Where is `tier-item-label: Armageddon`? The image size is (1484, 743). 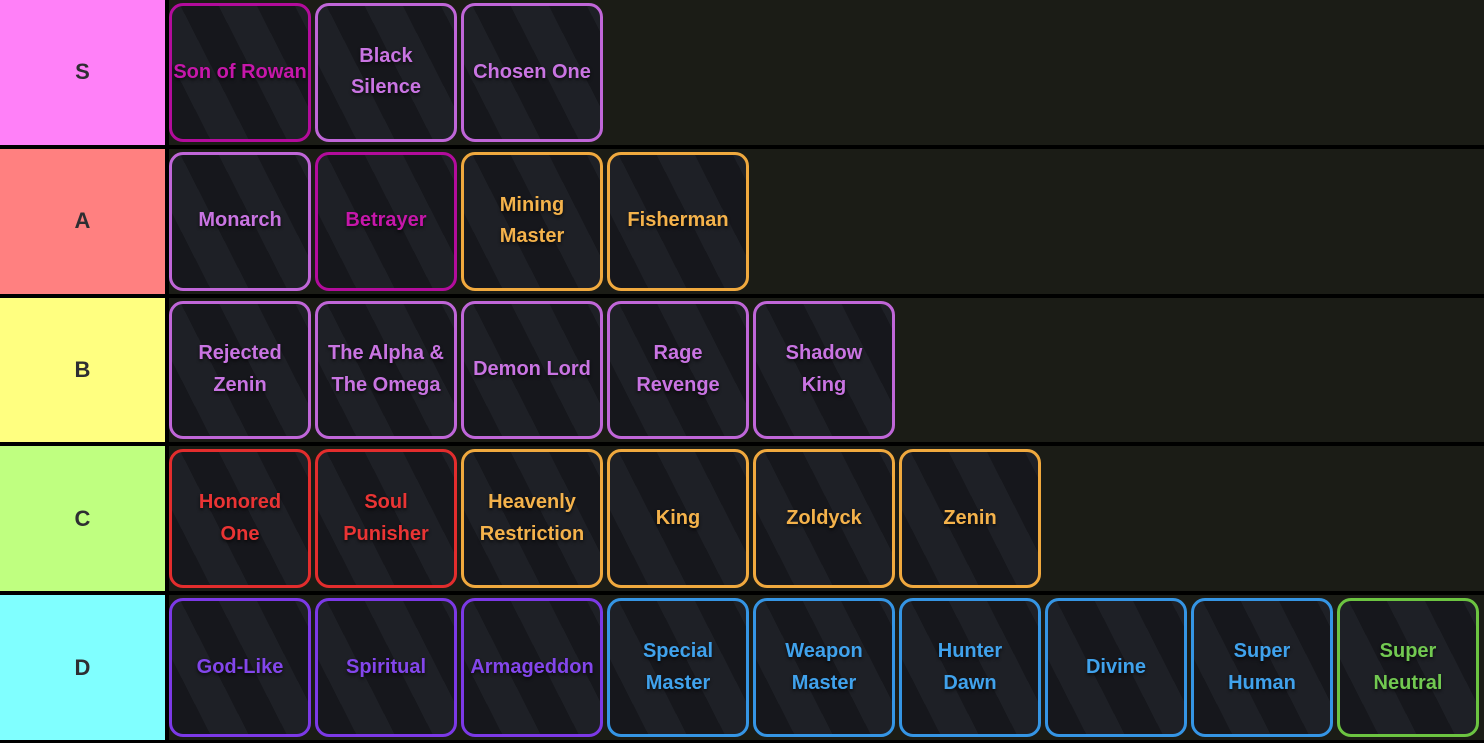 tier-item-label: Armageddon is located at coordinates (532, 666).